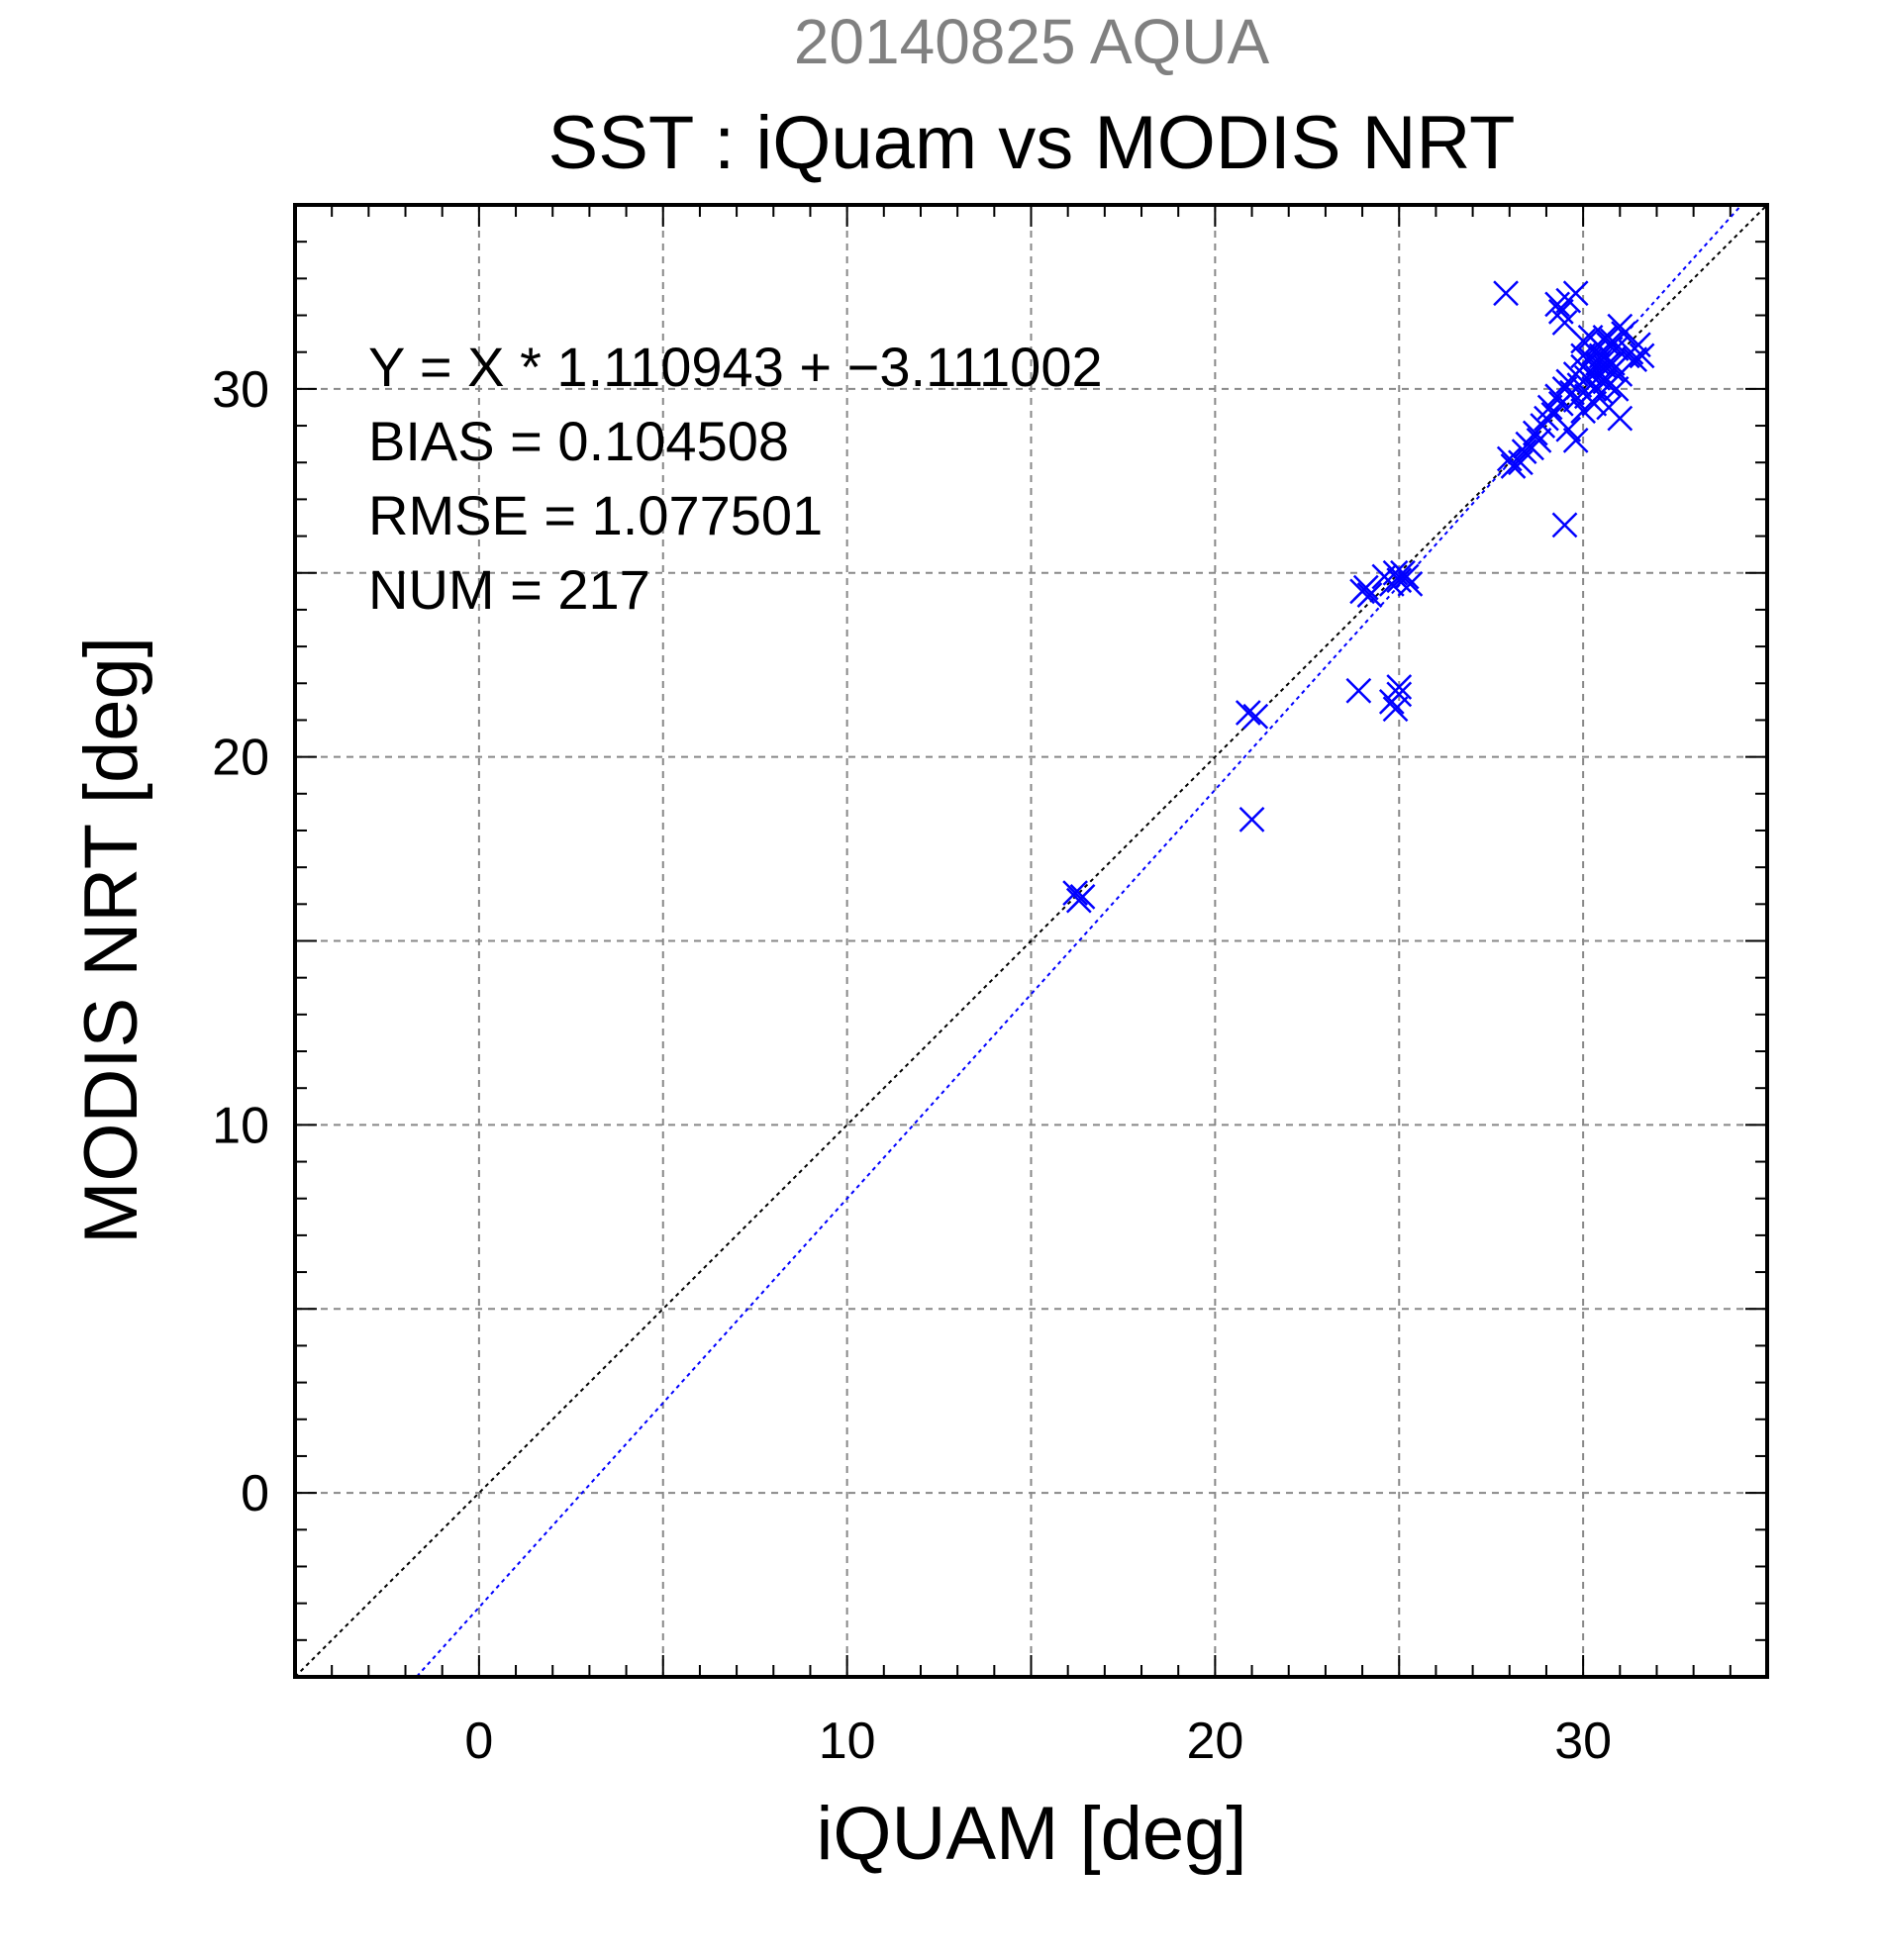  Describe the element at coordinates (111, 940) in the screenshot. I see `y-axis-label: MODIS NRT [deg]` at that location.